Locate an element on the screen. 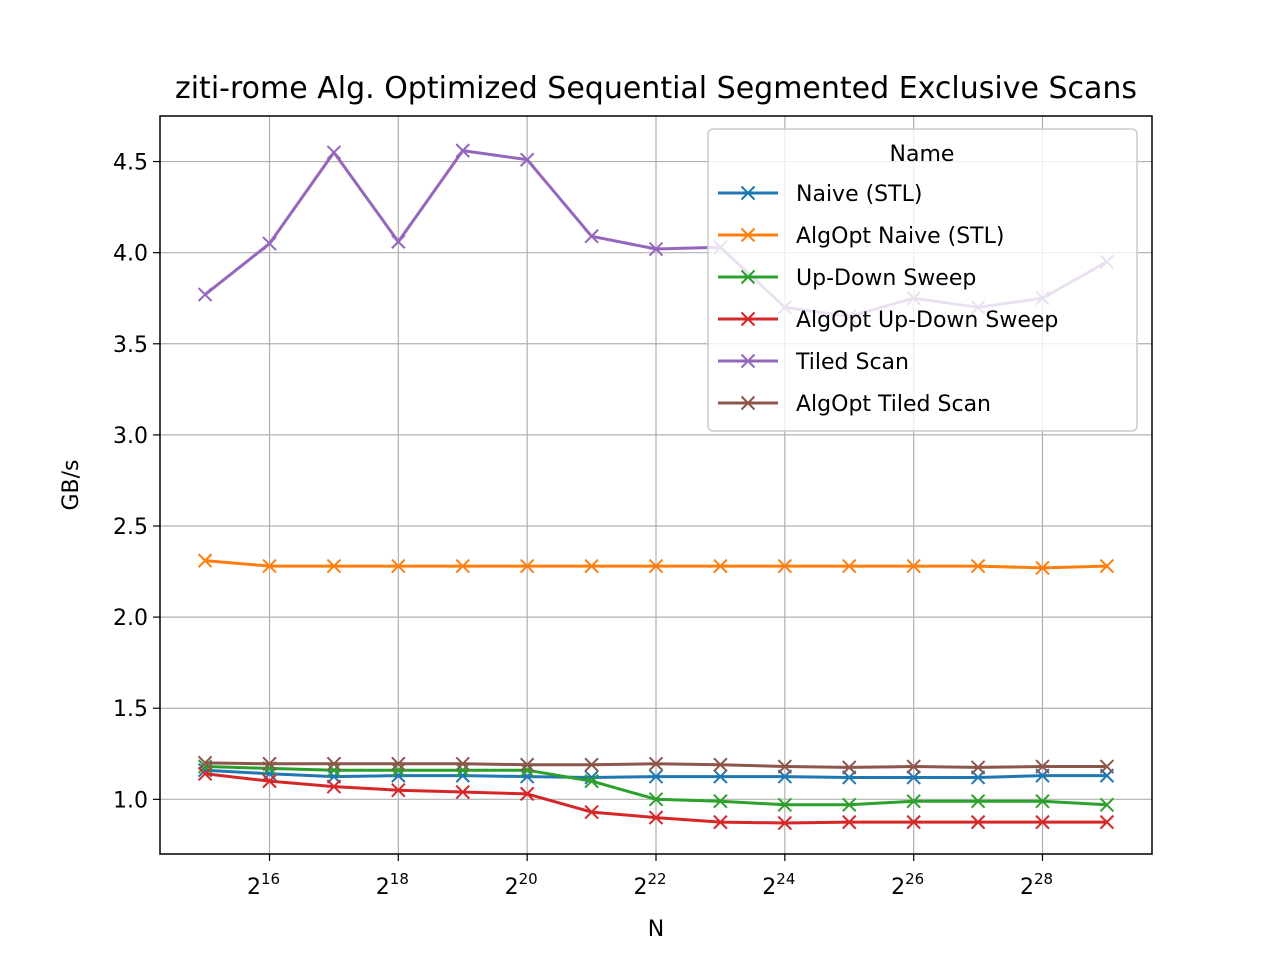 The width and height of the screenshot is (1280, 960). y-tick-label: 3.5 is located at coordinates (130, 345).